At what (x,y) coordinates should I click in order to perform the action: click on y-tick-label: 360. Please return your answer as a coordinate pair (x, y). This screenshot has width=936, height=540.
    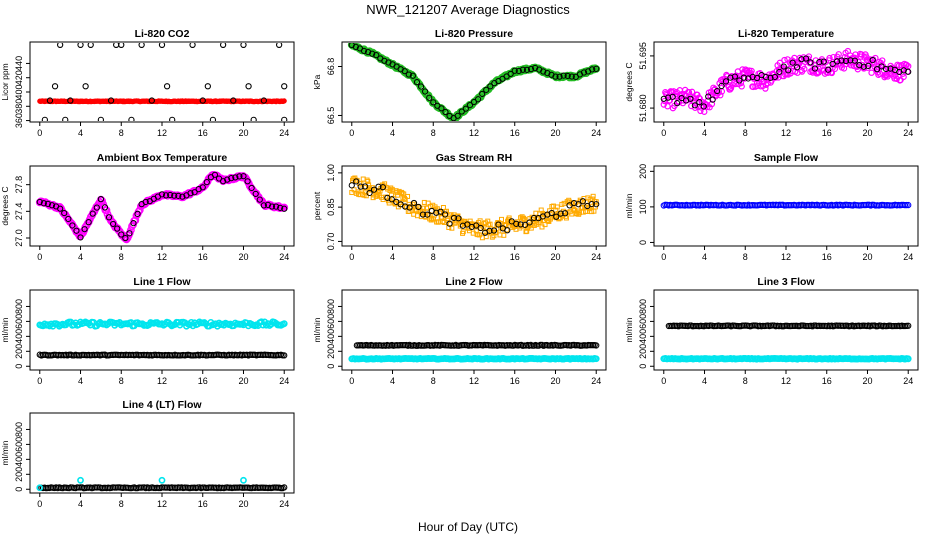
    Looking at the image, I should click on (19, 120).